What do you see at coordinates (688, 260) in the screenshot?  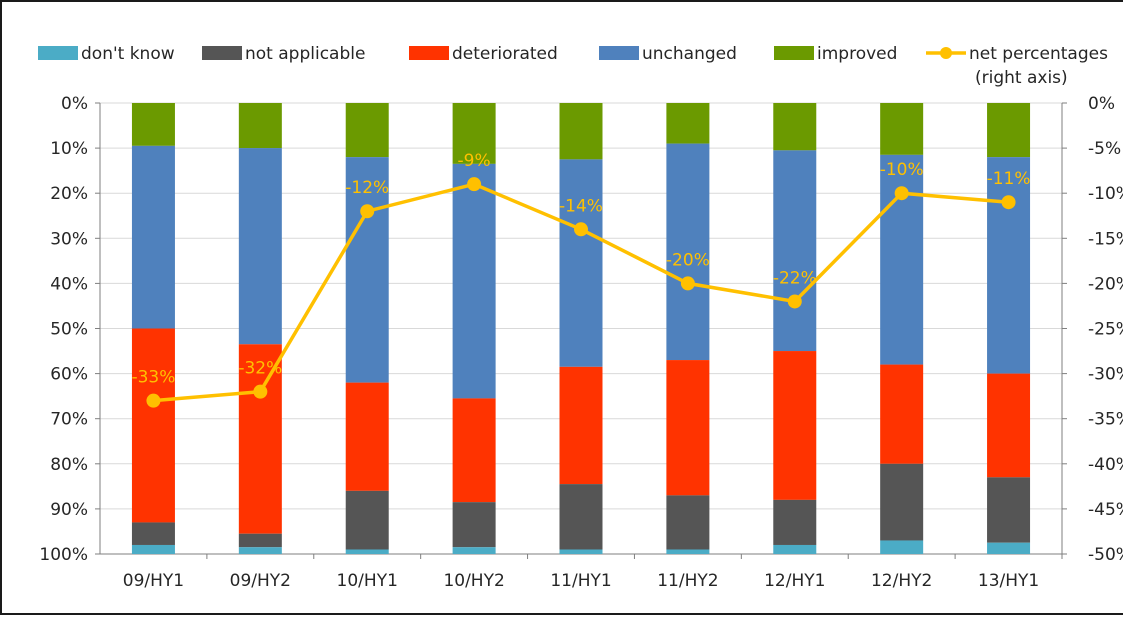 I see `net-percentage-data-label: -20%` at bounding box center [688, 260].